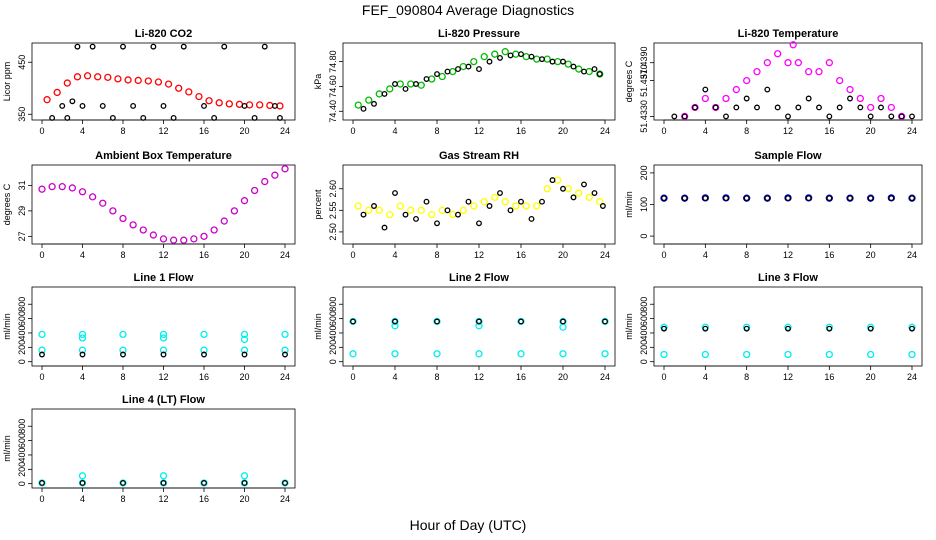 This screenshot has height=540, width=936. What do you see at coordinates (773, 205) in the screenshot?
I see `panel-6: Sample Flow ml/min 0 4 8 12 16 20 24 0 100 200` at bounding box center [773, 205].